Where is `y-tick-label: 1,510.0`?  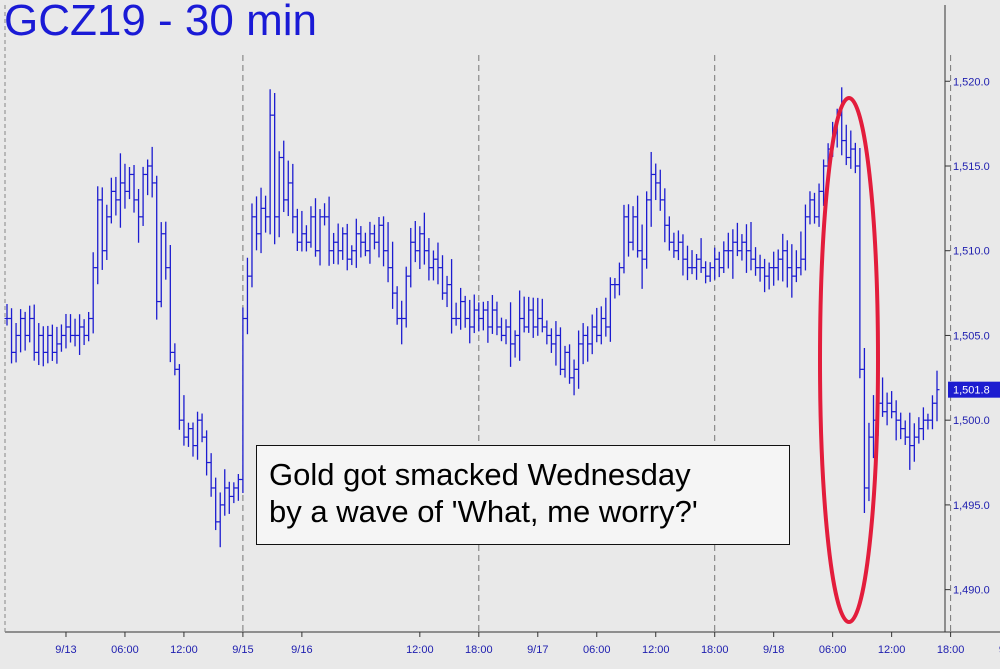 y-tick-label: 1,510.0 is located at coordinates (971, 252).